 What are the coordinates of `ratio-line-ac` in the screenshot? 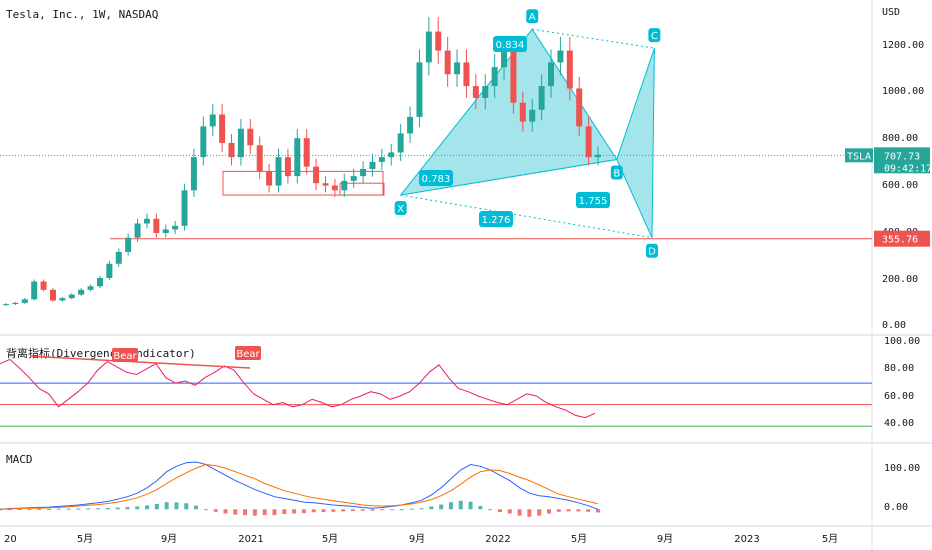 It's located at (593, 38).